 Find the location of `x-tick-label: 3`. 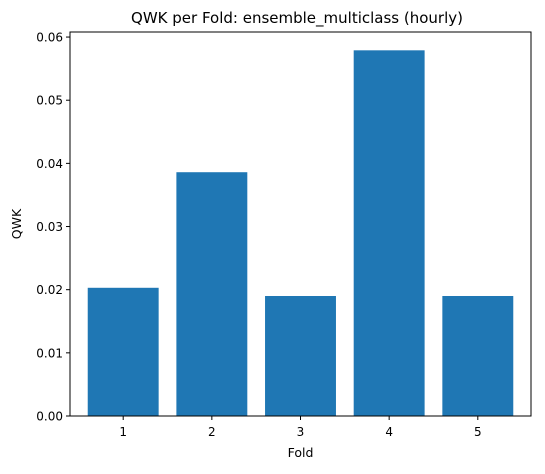

x-tick-label: 3 is located at coordinates (301, 432).